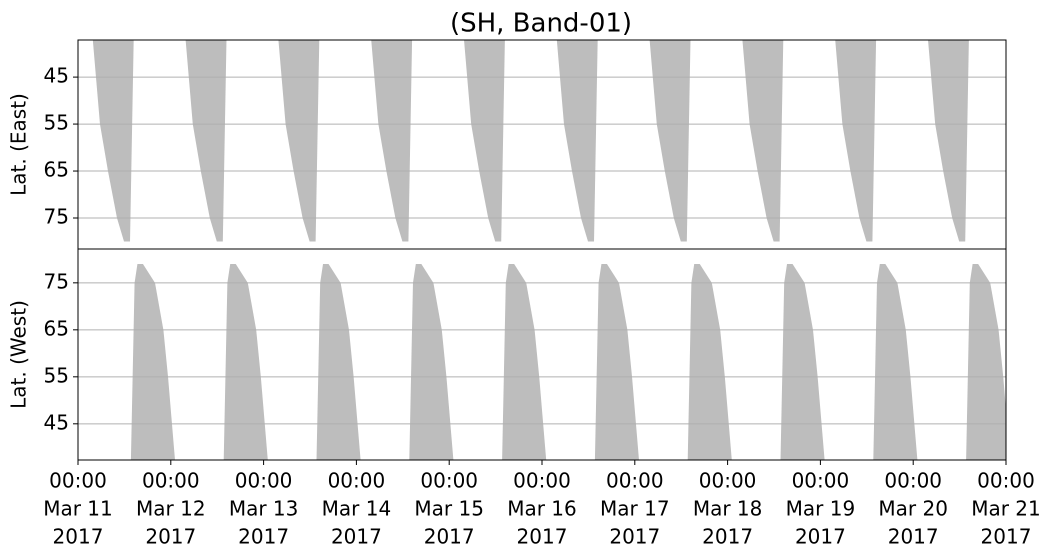  I want to click on x-tick-label: Mar 12, so click(171, 509).